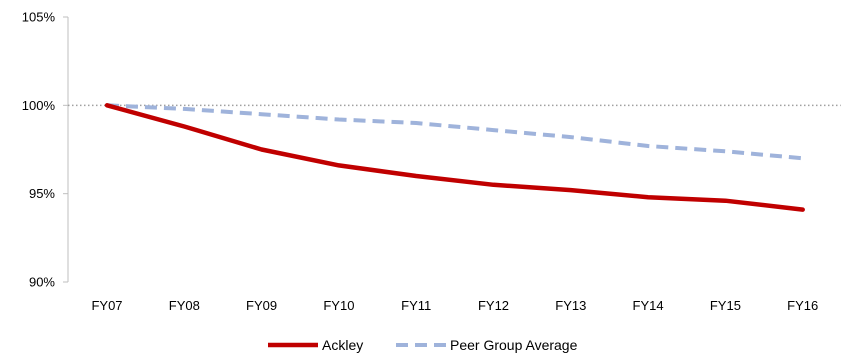  Describe the element at coordinates (39, 17) in the screenshot. I see `y-tick-label: 105%` at that location.